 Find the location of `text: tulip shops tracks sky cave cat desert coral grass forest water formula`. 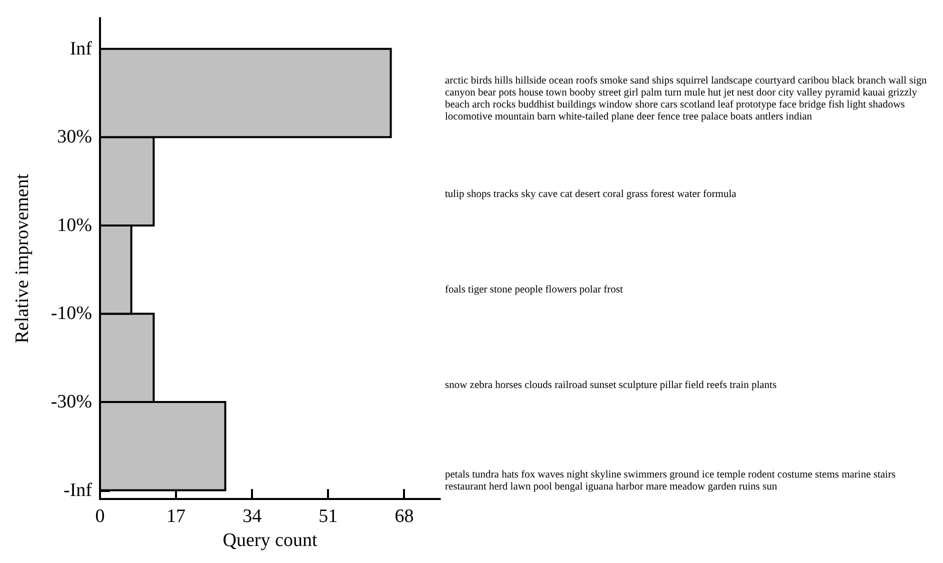

text: tulip shops tracks sky cave cat desert coral grass forest water formula is located at coordinates (591, 194).